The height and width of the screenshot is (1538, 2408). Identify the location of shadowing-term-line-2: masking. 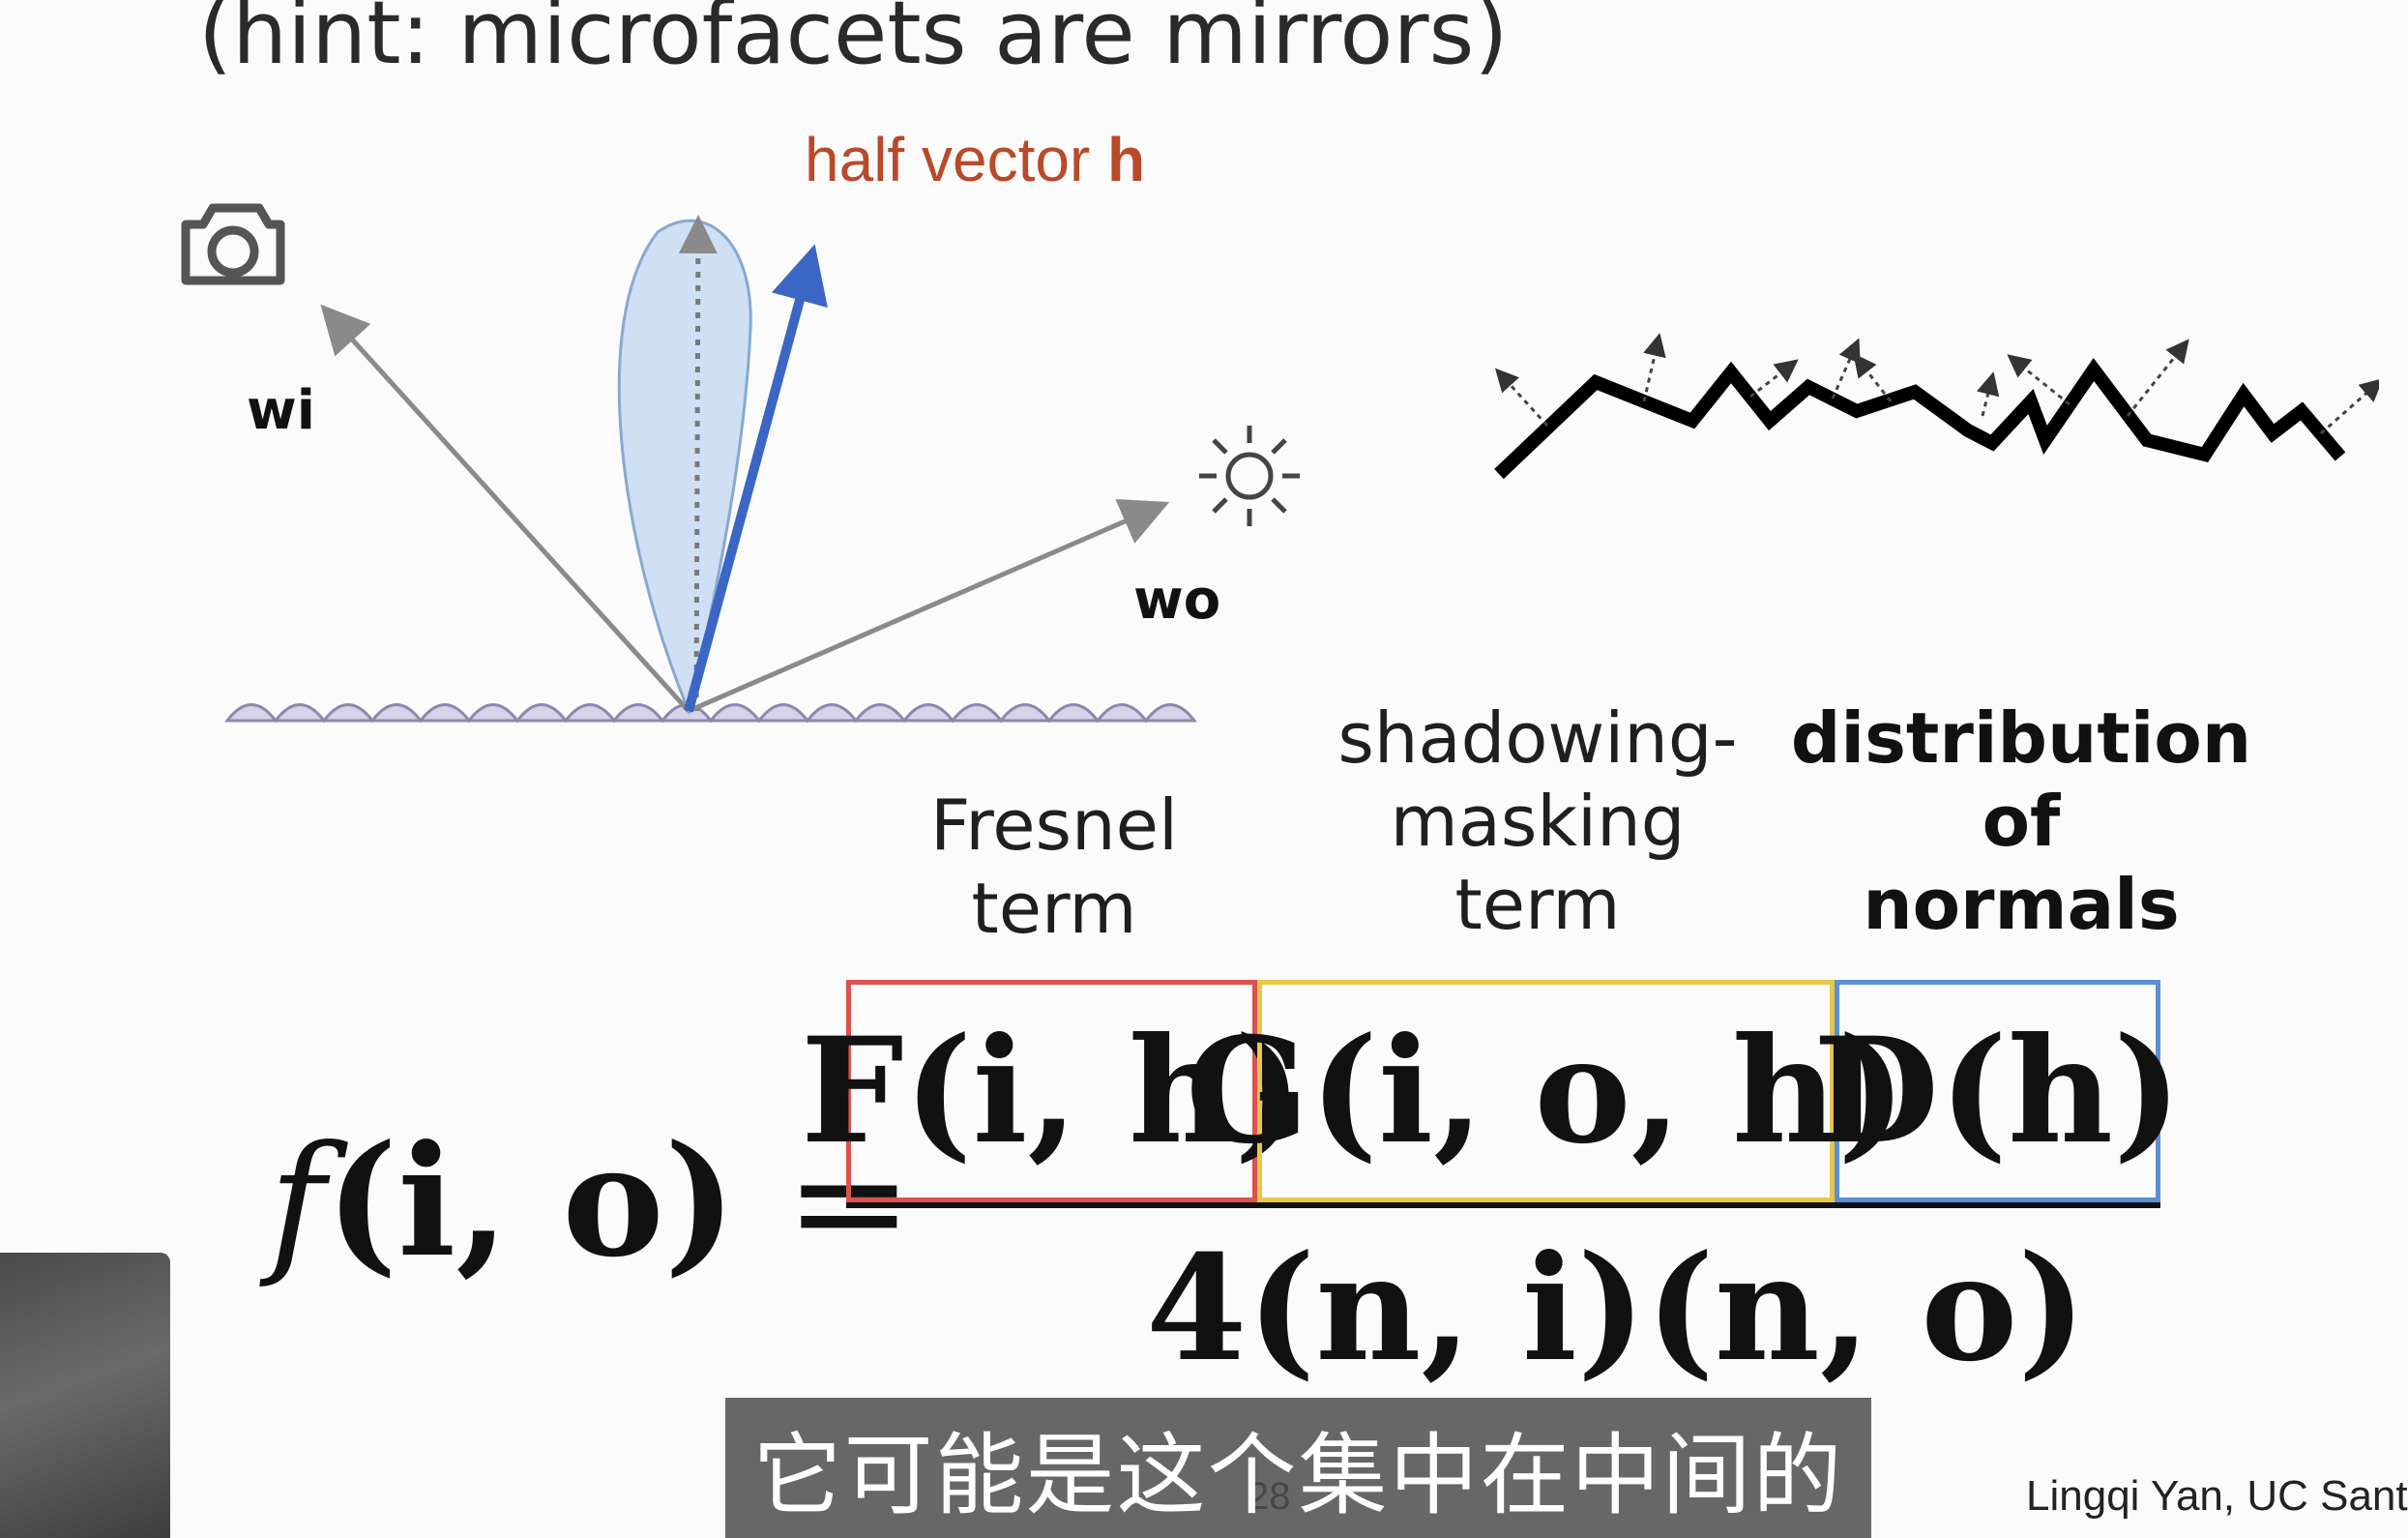
(1538, 822).